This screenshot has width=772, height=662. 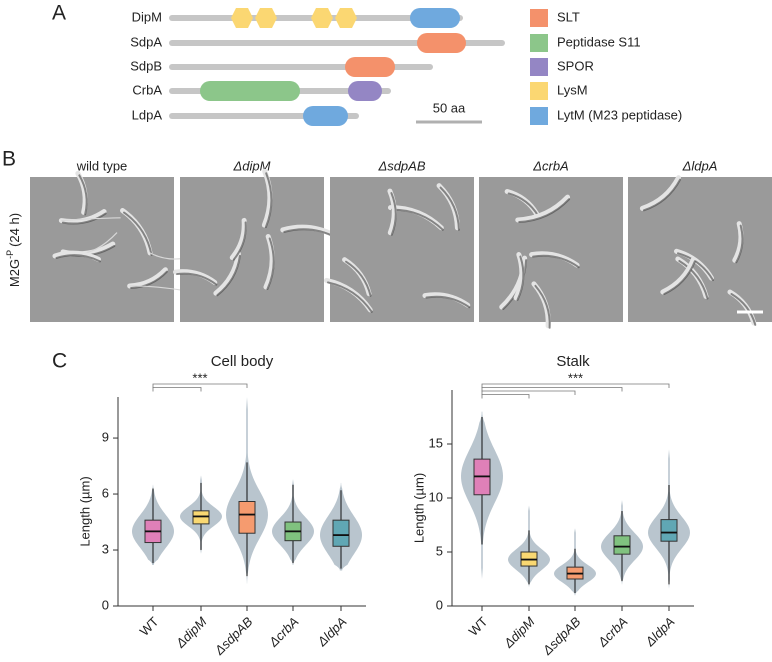 What do you see at coordinates (146, 41) in the screenshot?
I see `protein-name: SdpA` at bounding box center [146, 41].